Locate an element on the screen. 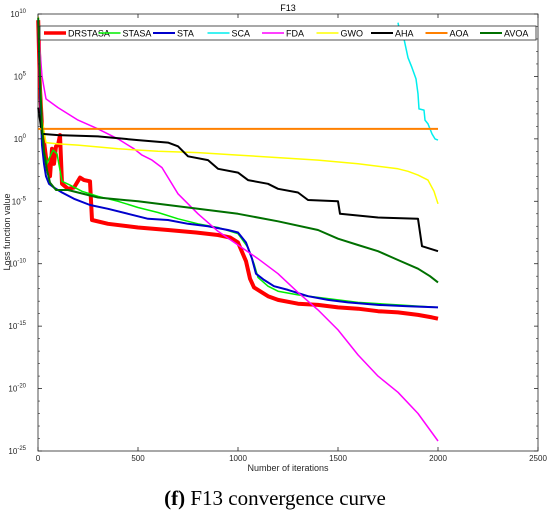 This screenshot has width=550, height=524. legend-label-fda: FDA is located at coordinates (295, 34).